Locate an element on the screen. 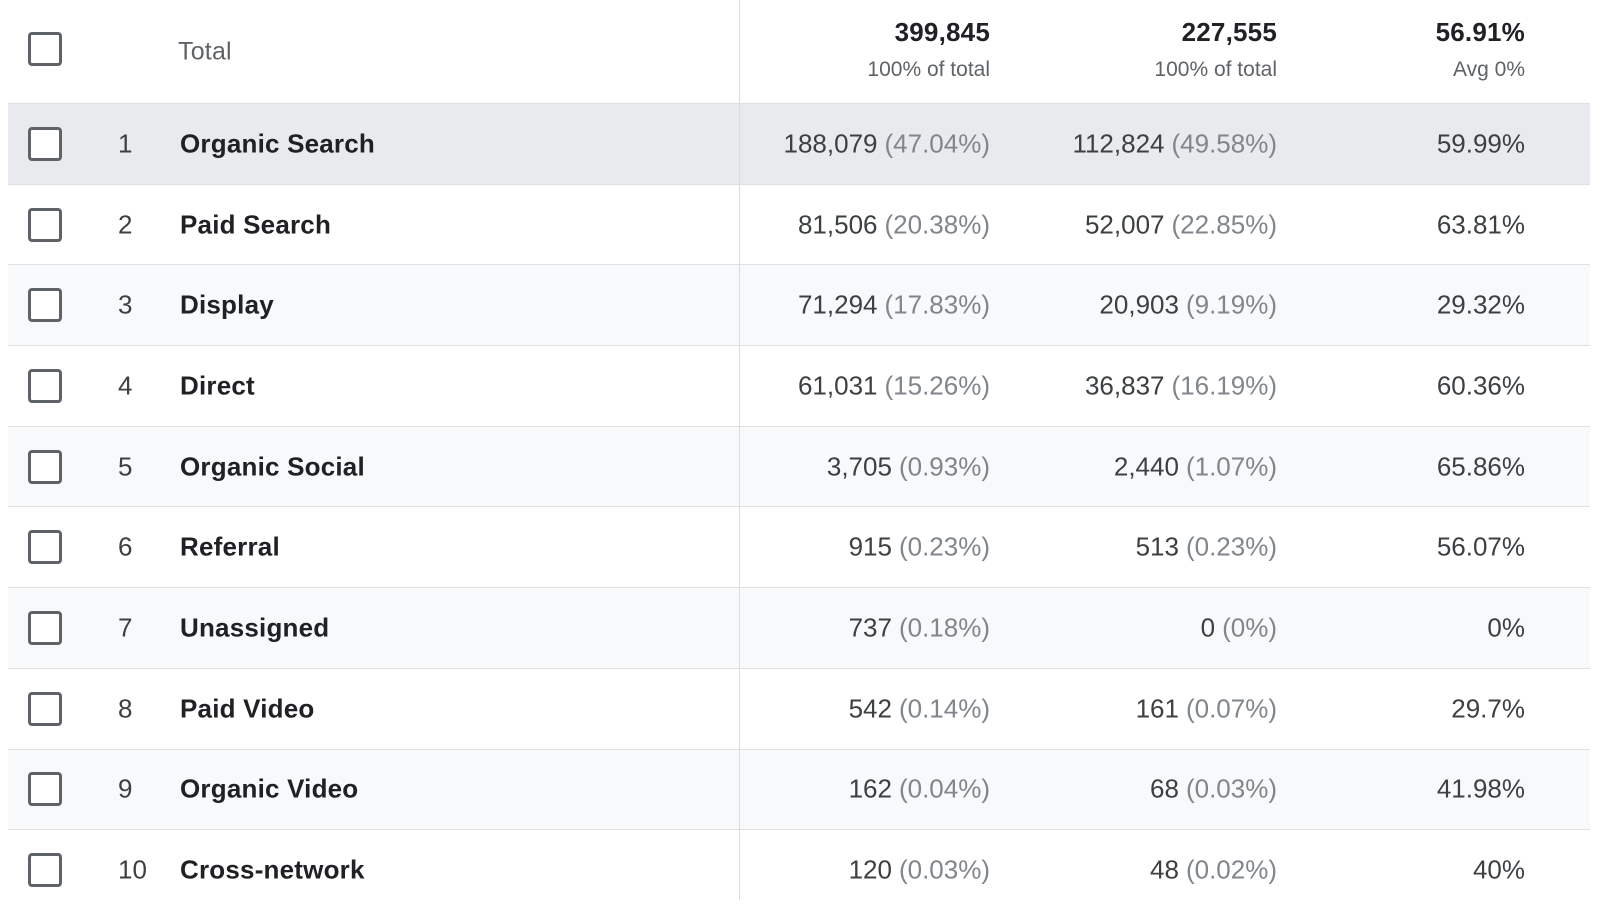 Image resolution: width=1600 pixels, height=910 pixels. metric-1-value: 162 is located at coordinates (870, 788).